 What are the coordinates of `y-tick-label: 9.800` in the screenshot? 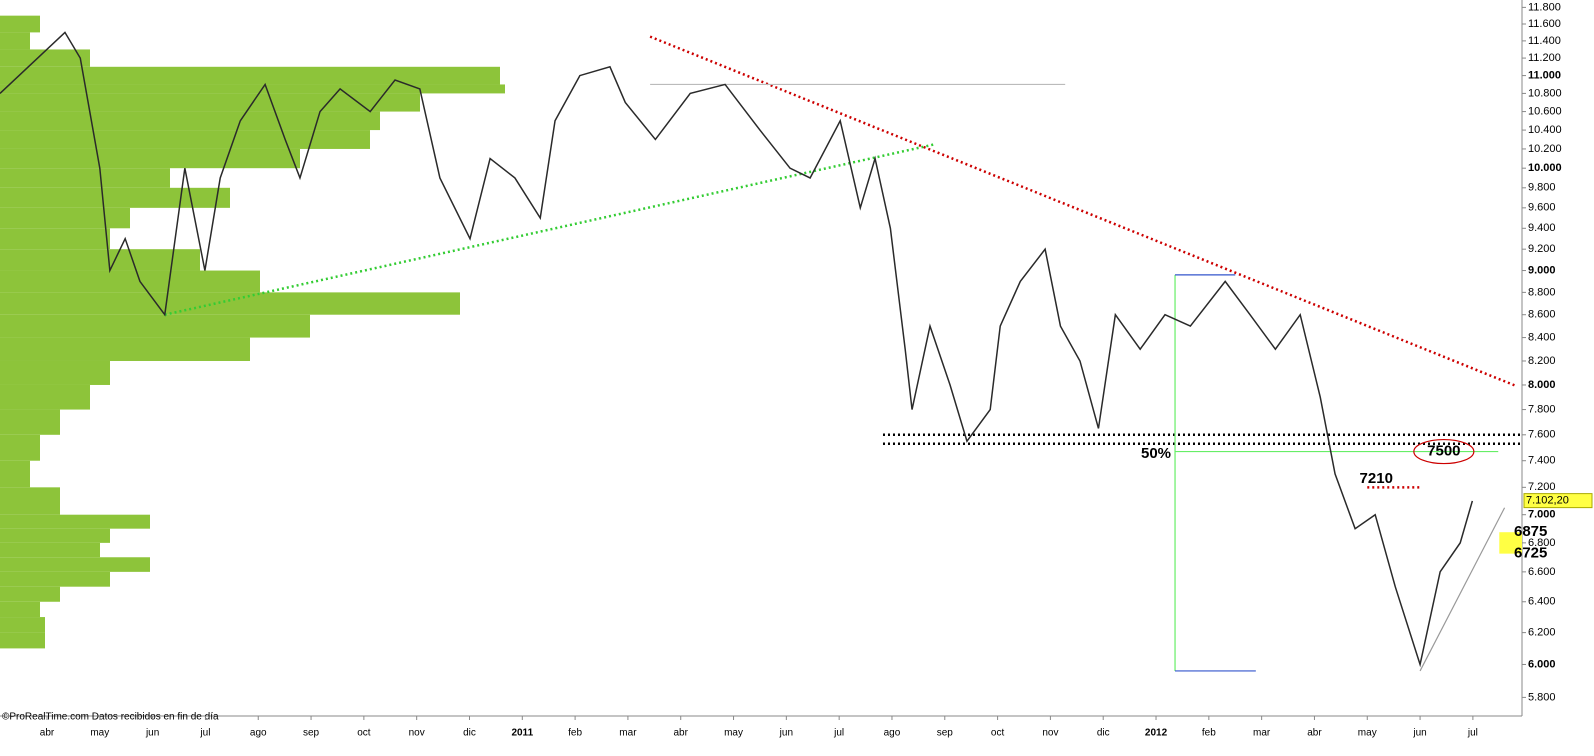 It's located at (1542, 188).